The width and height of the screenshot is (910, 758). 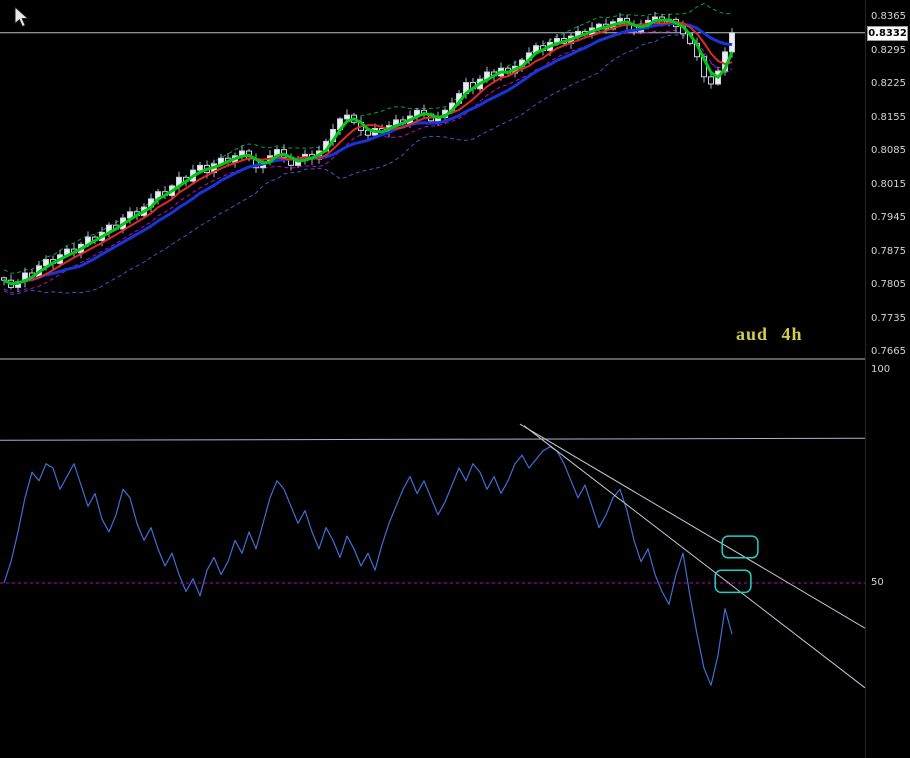 What do you see at coordinates (888, 50) in the screenshot?
I see `price-tick-label: 0.8295` at bounding box center [888, 50].